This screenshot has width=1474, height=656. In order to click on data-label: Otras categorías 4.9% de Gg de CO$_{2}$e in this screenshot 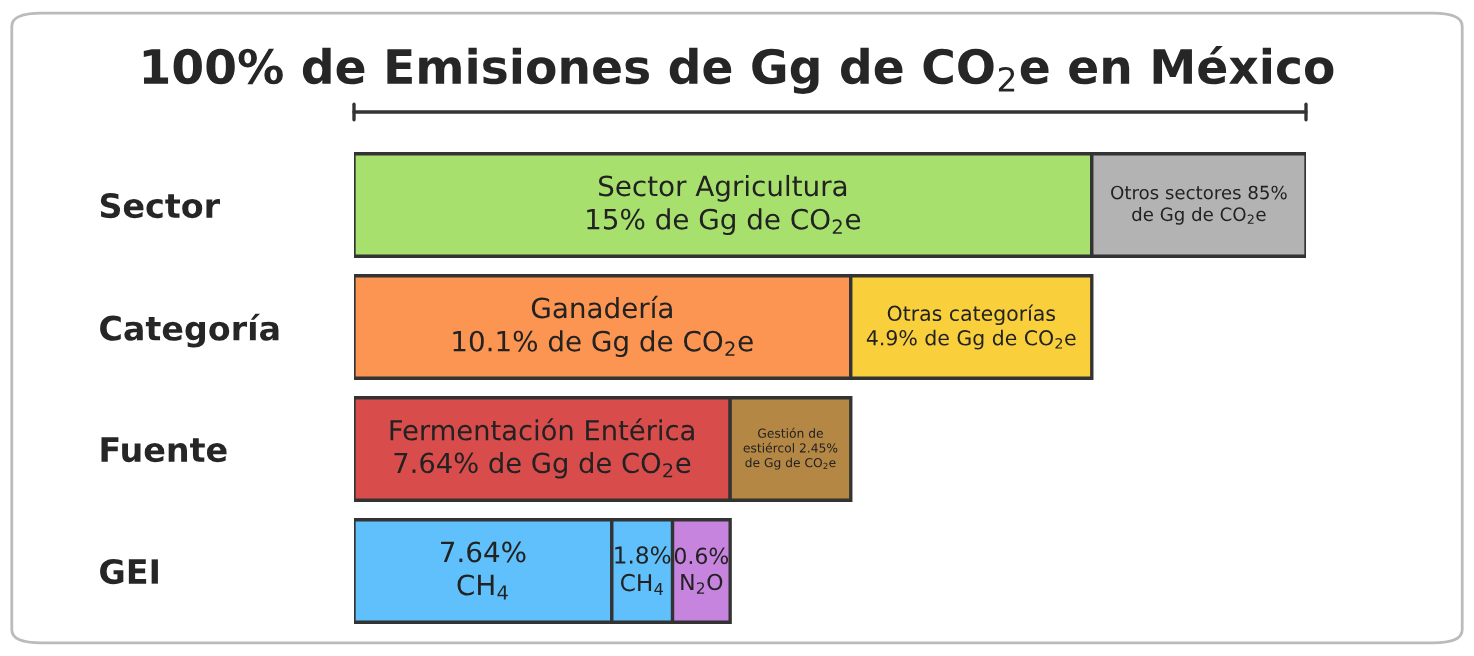, I will do `click(971, 327)`.